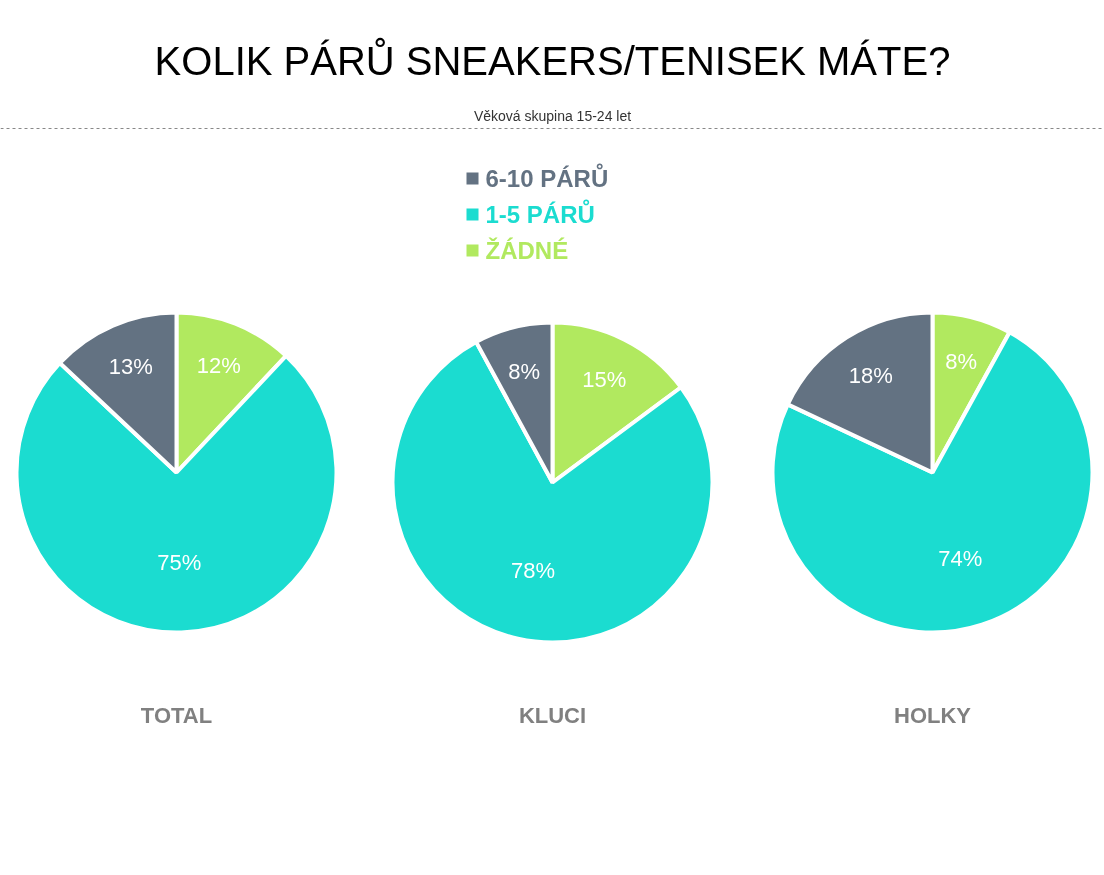 The width and height of the screenshot is (1104, 875). I want to click on data-label: 78%, so click(533, 570).